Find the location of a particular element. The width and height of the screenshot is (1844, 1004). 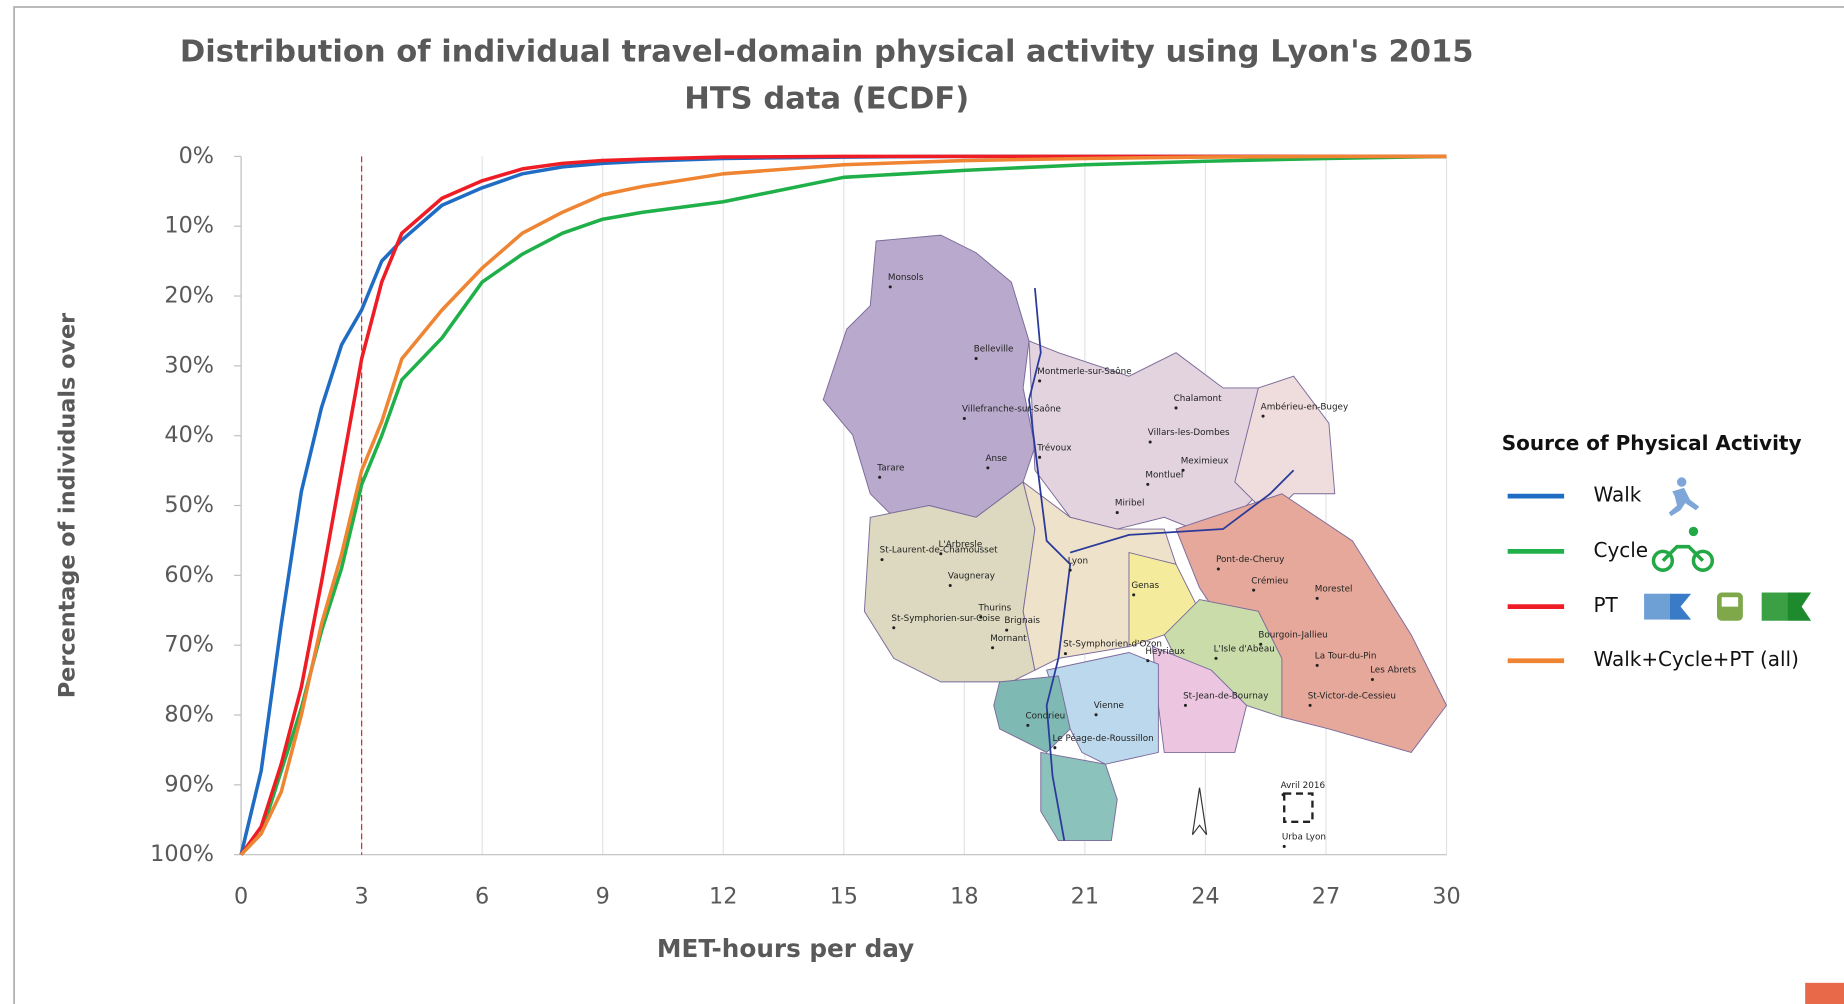

map-label: Montmerle-sur-Saône is located at coordinates (1084, 371).